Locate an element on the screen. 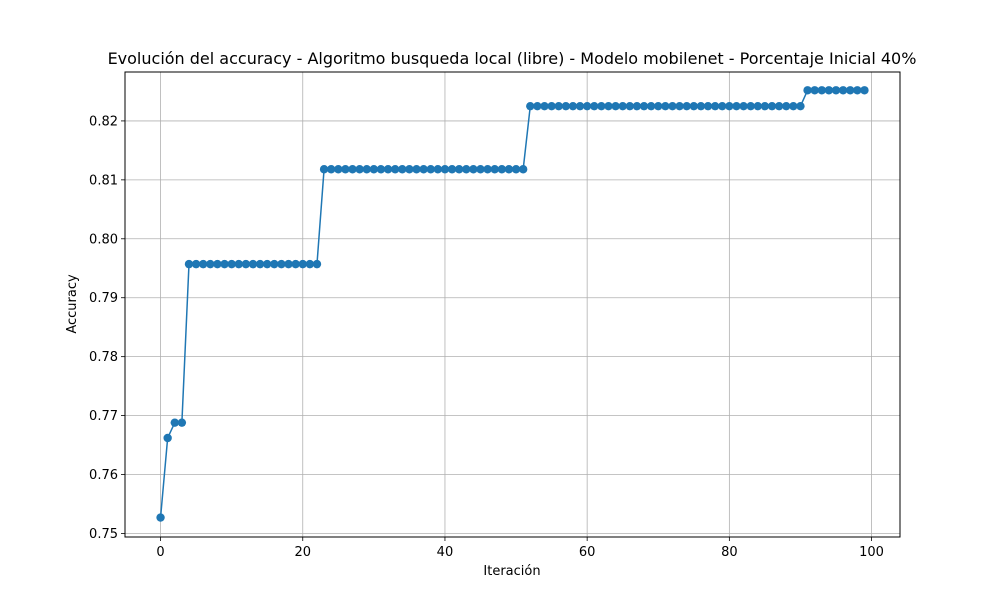 This screenshot has width=1000, height=600. y-tick-label: 0.82 is located at coordinates (103, 121).